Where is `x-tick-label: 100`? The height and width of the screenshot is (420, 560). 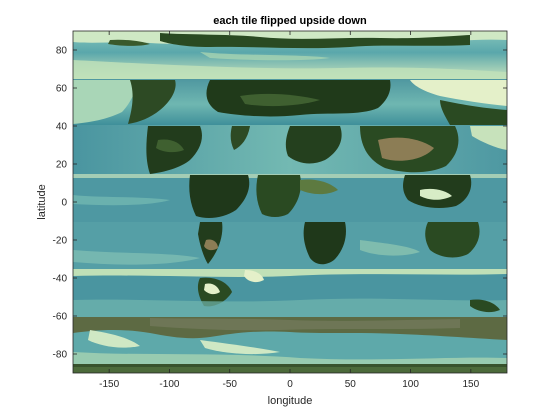 x-tick-label: 100 is located at coordinates (410, 384).